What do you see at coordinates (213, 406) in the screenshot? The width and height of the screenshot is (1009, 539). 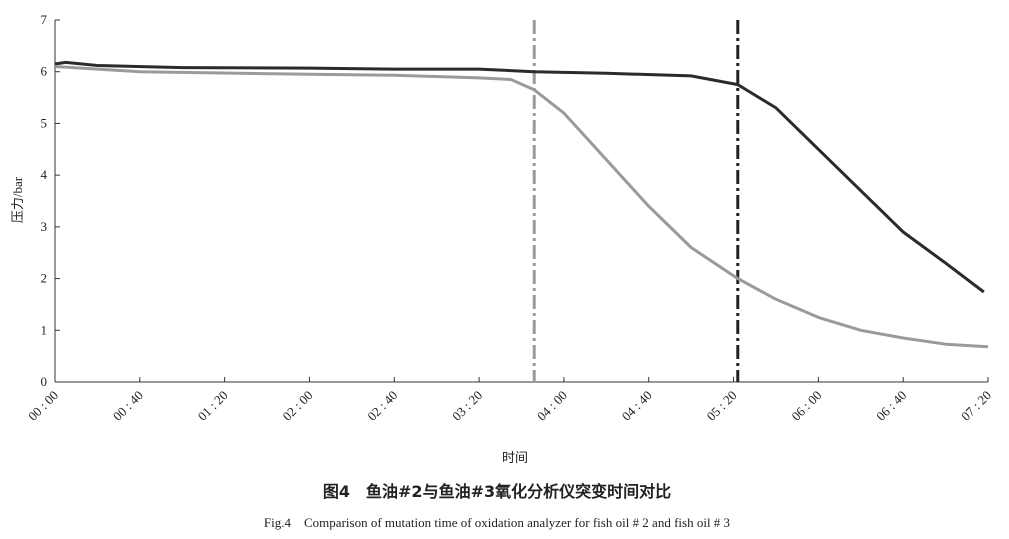 I see `x-tick-label: 01 : 20` at bounding box center [213, 406].